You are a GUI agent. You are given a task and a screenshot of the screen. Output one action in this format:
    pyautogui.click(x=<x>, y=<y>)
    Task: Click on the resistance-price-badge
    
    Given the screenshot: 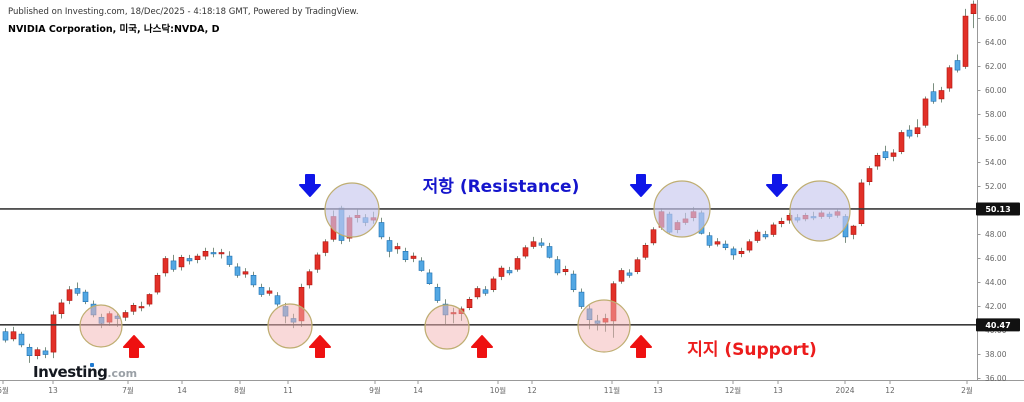 What is the action you would take?
    pyautogui.click(x=998, y=209)
    